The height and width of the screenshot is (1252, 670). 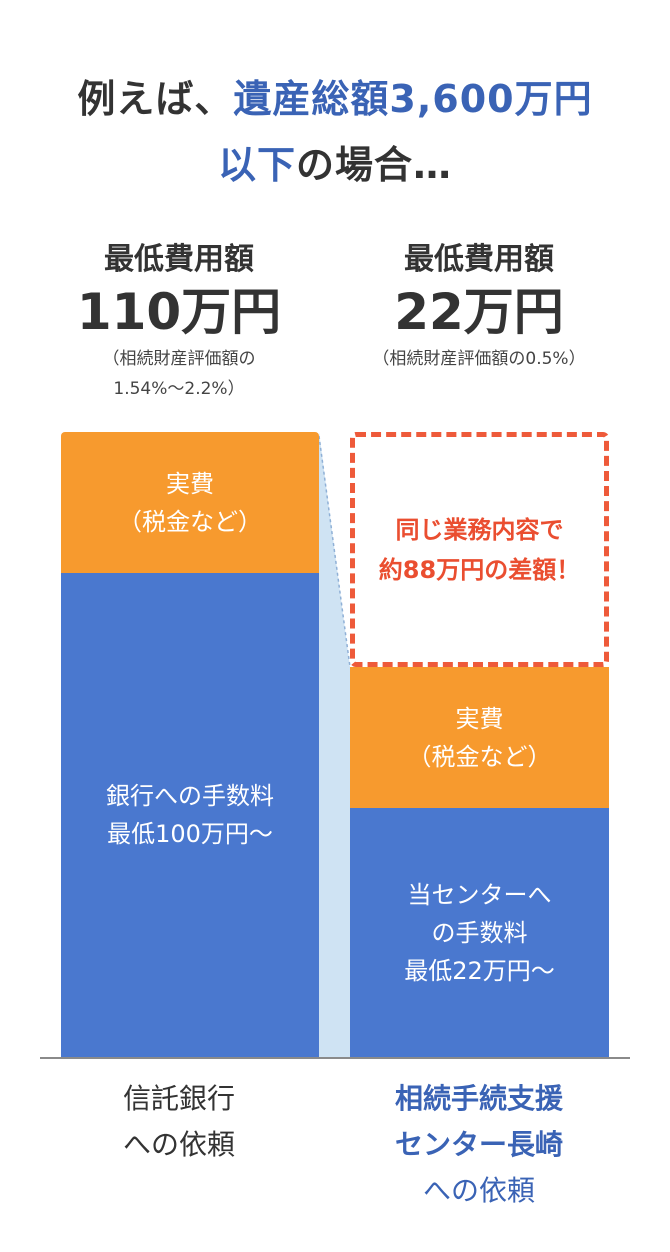 What do you see at coordinates (413, 99) in the screenshot?
I see `headline-estate-amount: 遺産総額3,600万円` at bounding box center [413, 99].